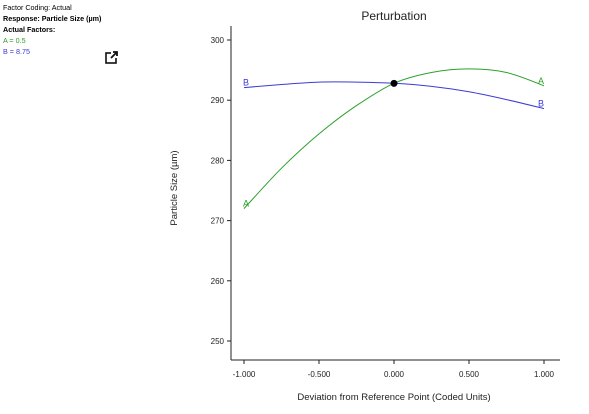  What do you see at coordinates (29, 29) in the screenshot?
I see `actual-factors-heading: Actual Factors:` at bounding box center [29, 29].